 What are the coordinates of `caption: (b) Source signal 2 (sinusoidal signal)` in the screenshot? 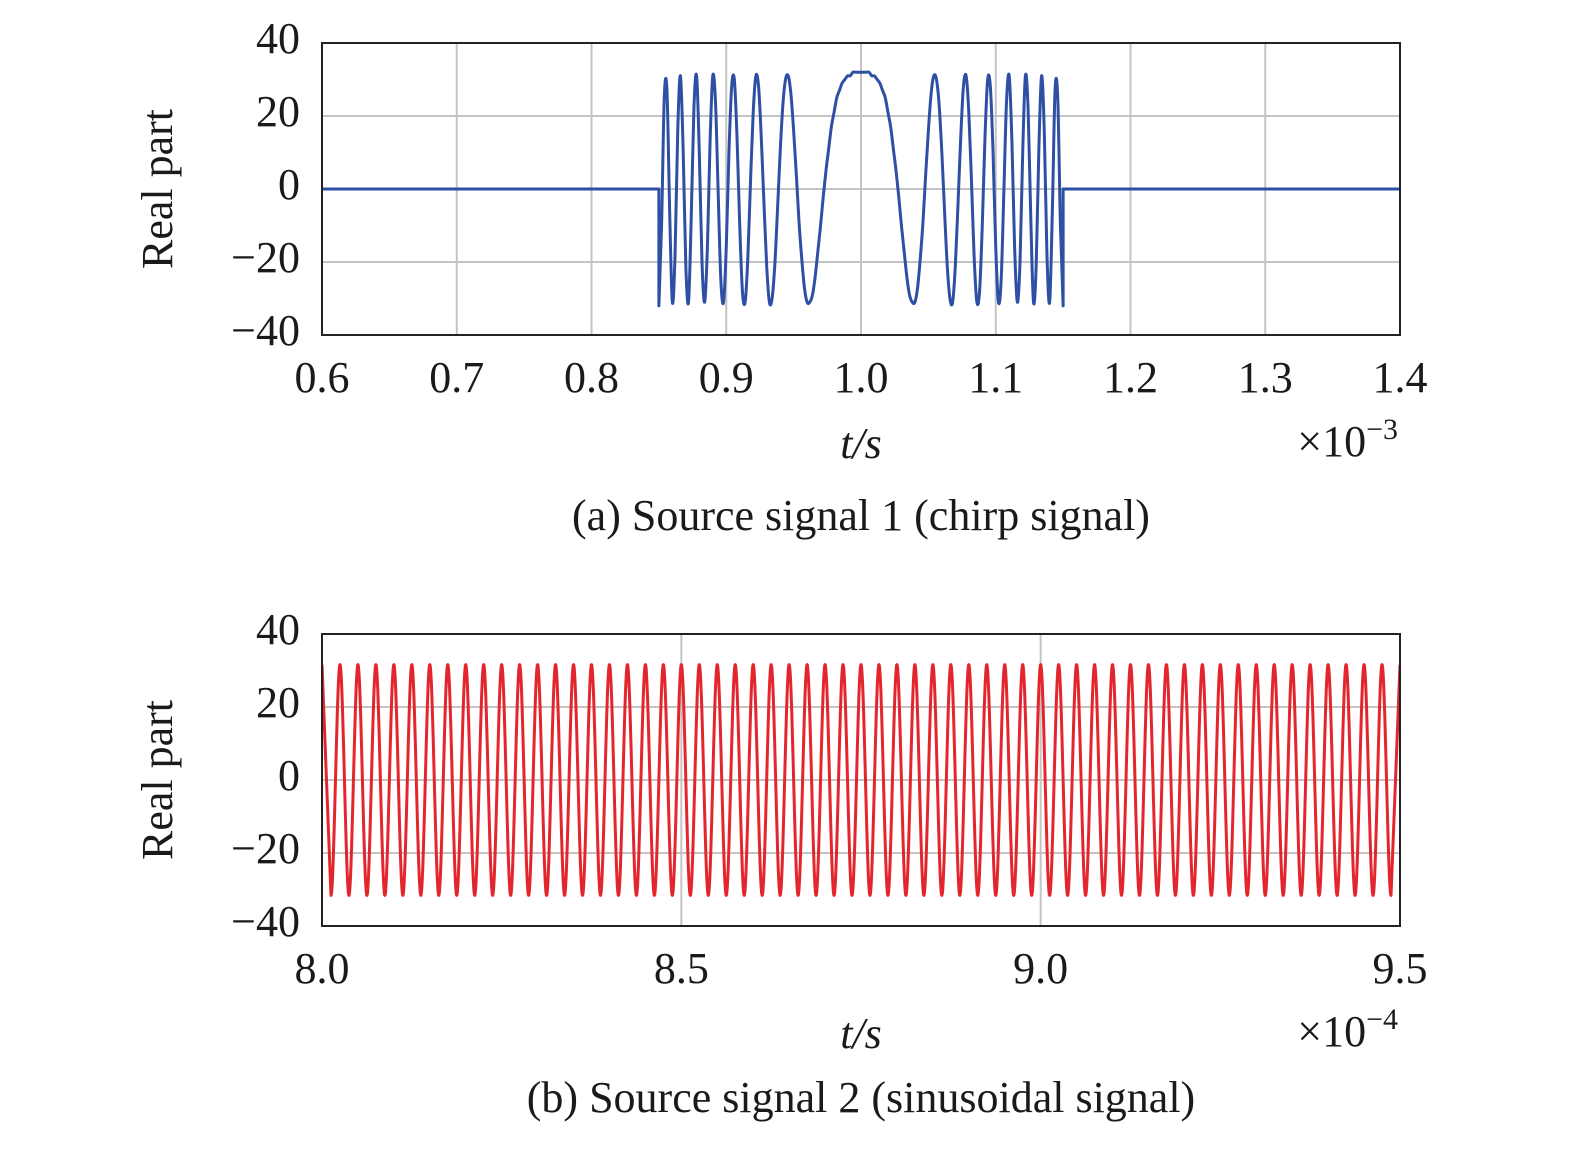 It's located at (861, 1097).